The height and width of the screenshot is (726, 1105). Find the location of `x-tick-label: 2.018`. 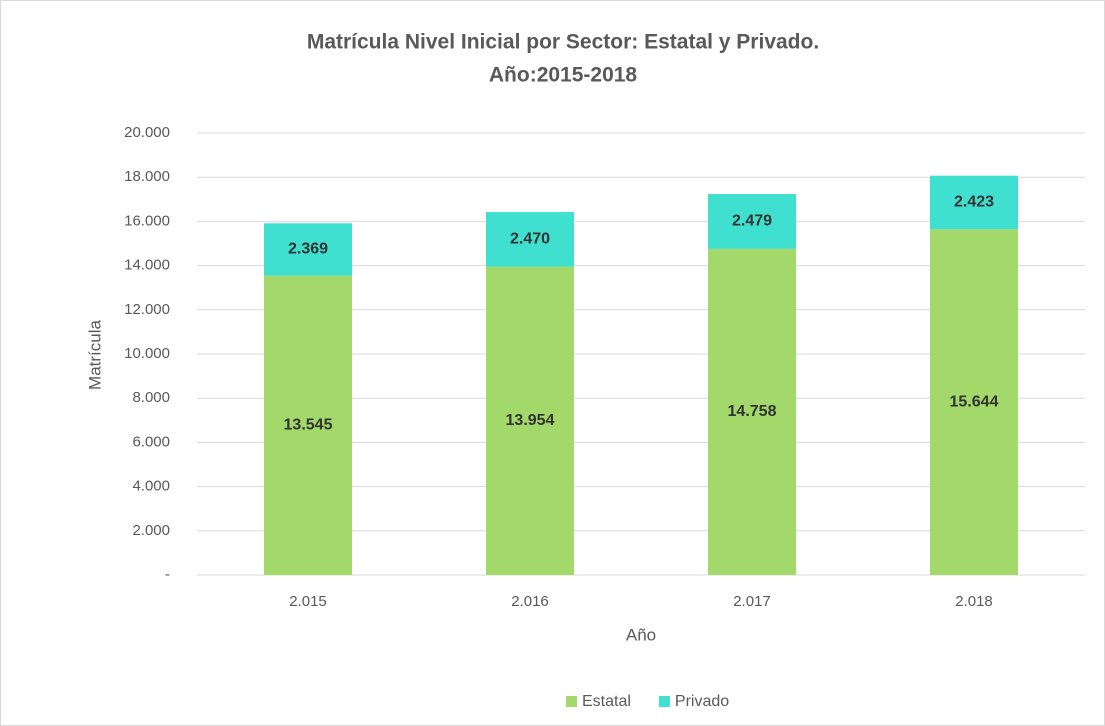

x-tick-label: 2.018 is located at coordinates (974, 601).